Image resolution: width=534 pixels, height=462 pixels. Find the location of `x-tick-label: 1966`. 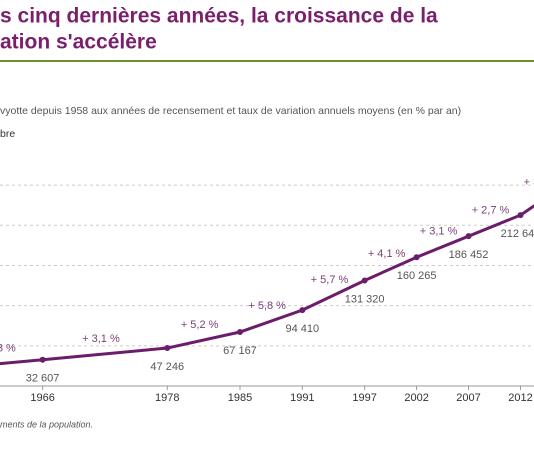

x-tick-label: 1966 is located at coordinates (42, 398).